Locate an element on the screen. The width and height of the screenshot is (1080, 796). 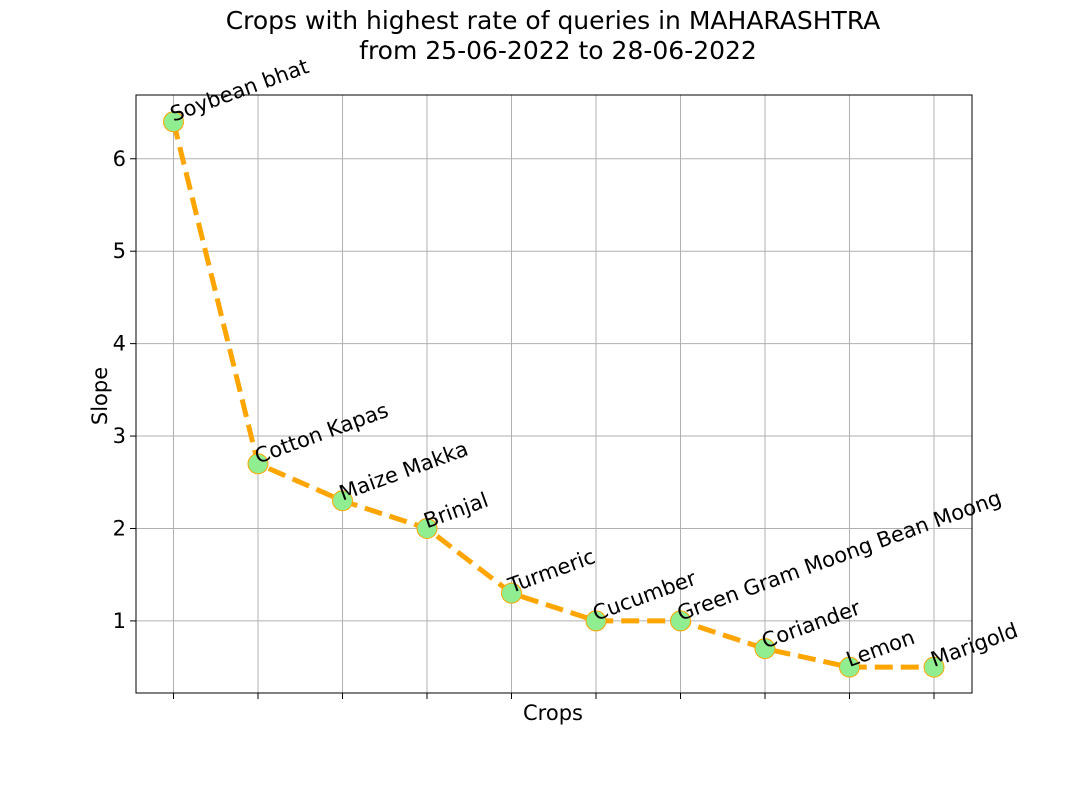
y-tick-label: 2 is located at coordinates (119, 528).